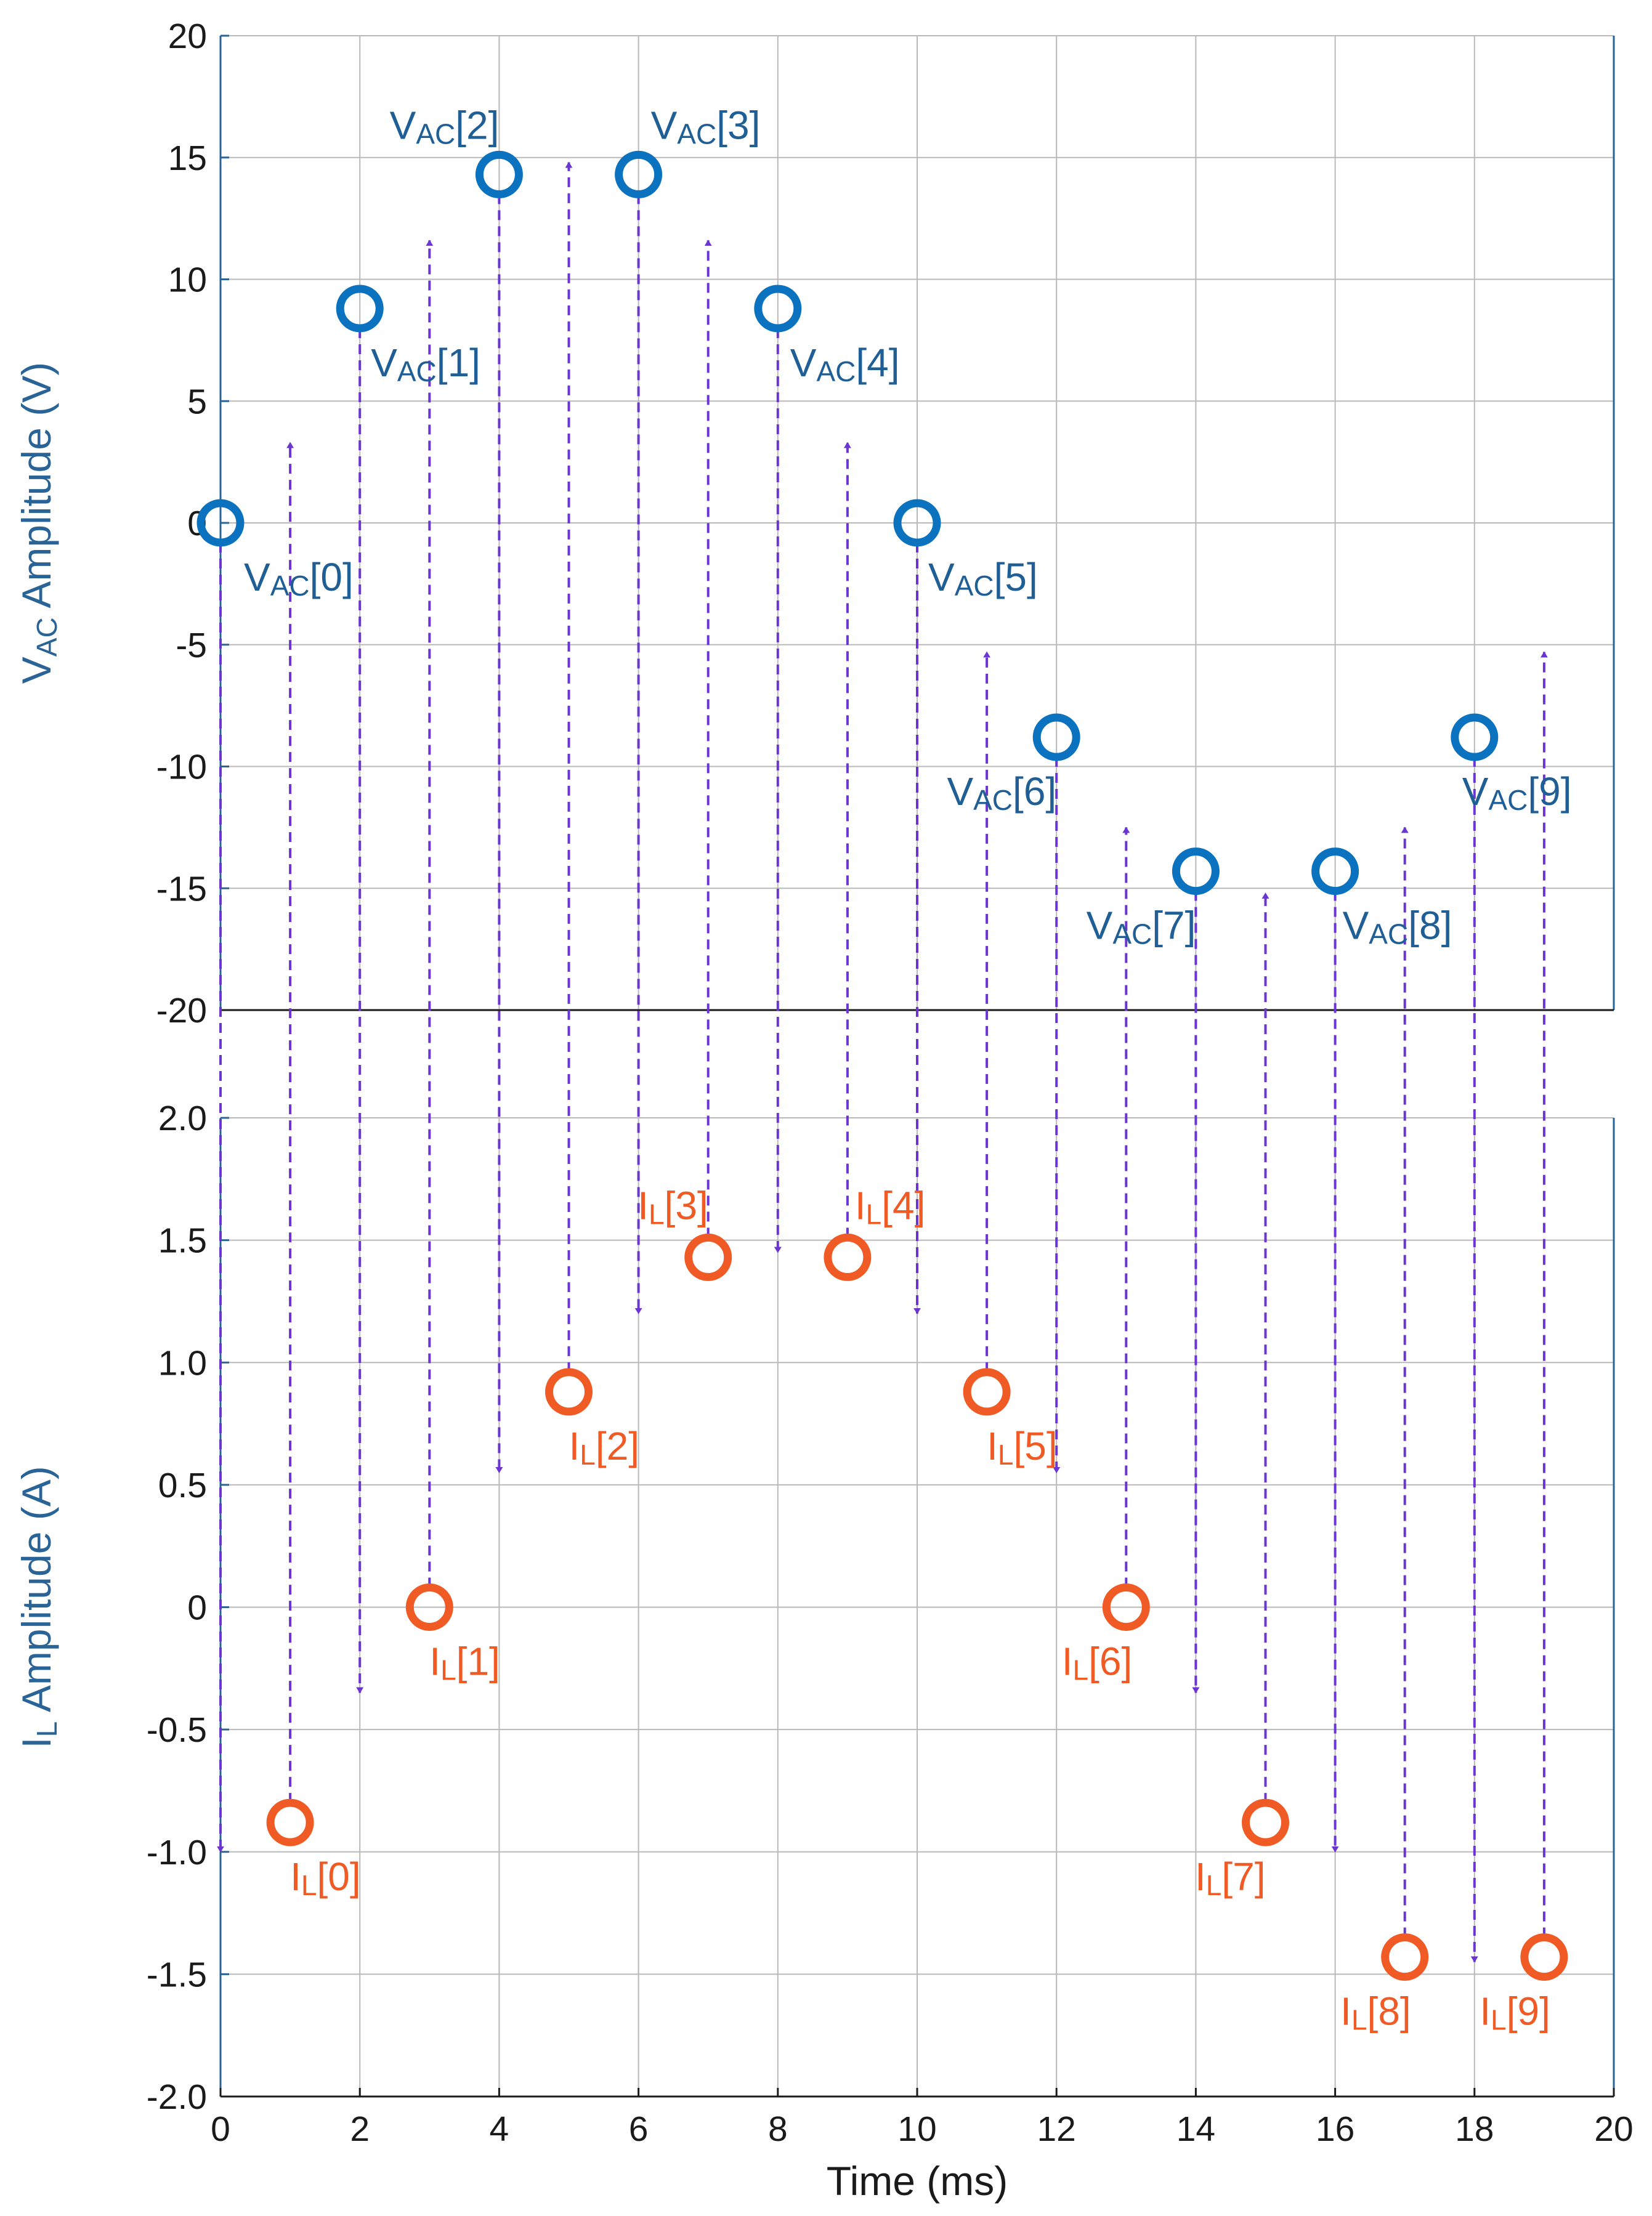 This screenshot has width=1652, height=2216. I want to click on il-label-rest: [9], so click(1528, 2011).